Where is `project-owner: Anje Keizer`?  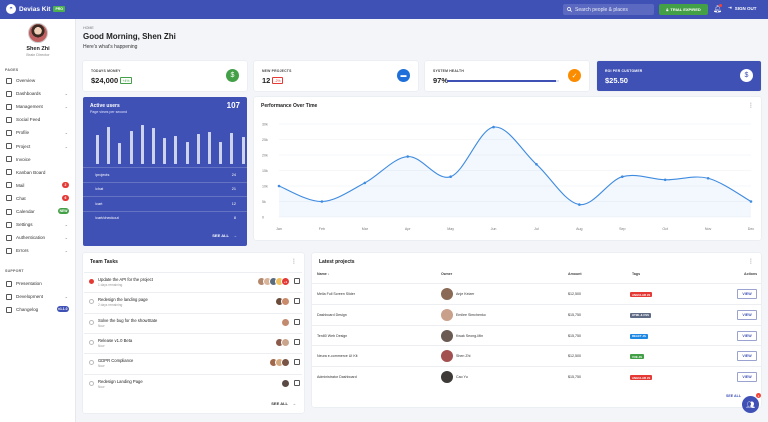
project-owner: Anje Keizer is located at coordinates (465, 294).